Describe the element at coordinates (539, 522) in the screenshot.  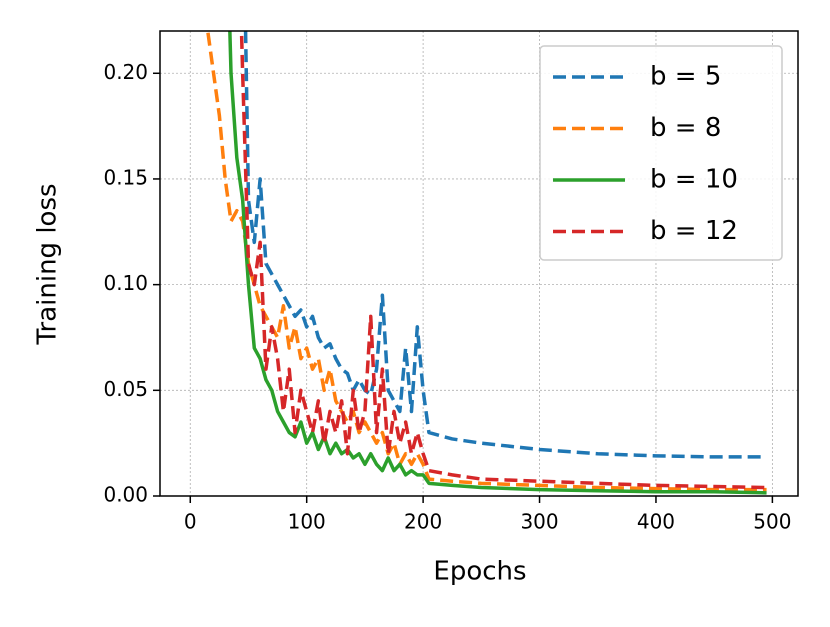
I see `x-tick-label: 300` at that location.